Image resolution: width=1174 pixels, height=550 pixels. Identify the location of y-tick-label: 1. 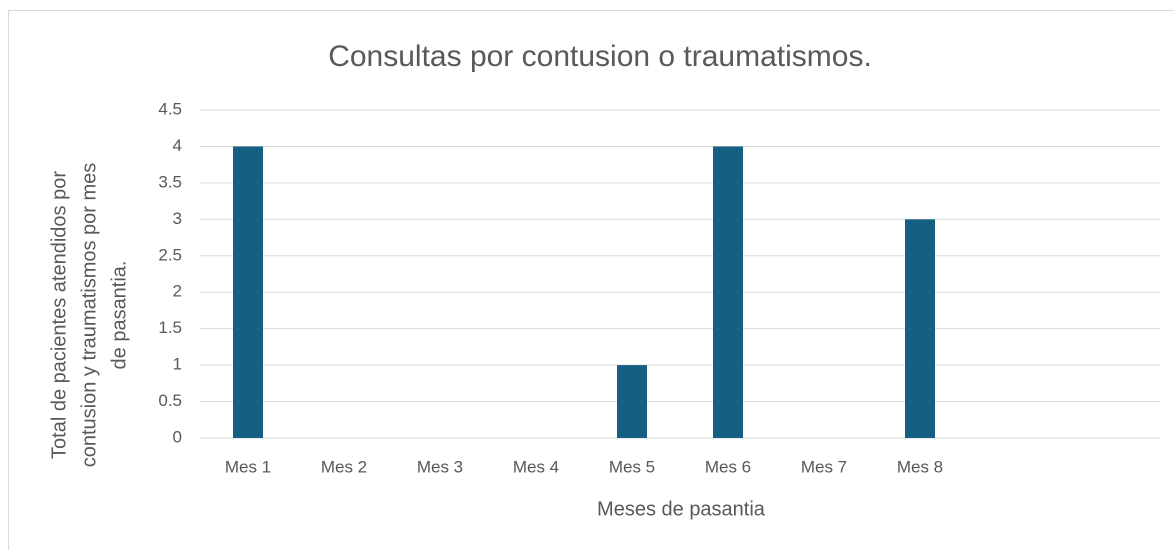
(177, 364).